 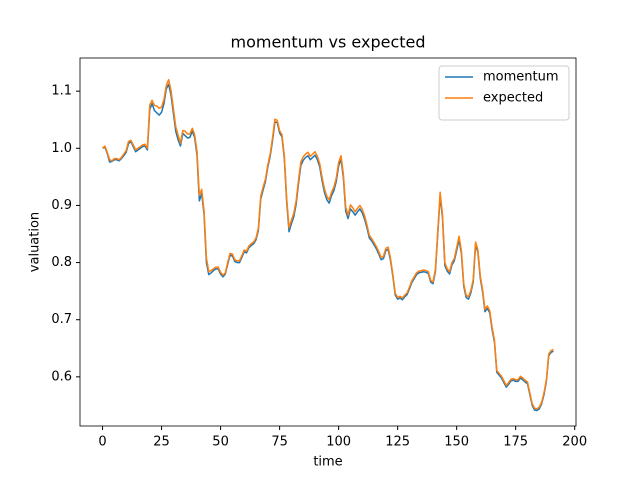 I want to click on y-tick-label: 0.6, so click(x=61, y=376).